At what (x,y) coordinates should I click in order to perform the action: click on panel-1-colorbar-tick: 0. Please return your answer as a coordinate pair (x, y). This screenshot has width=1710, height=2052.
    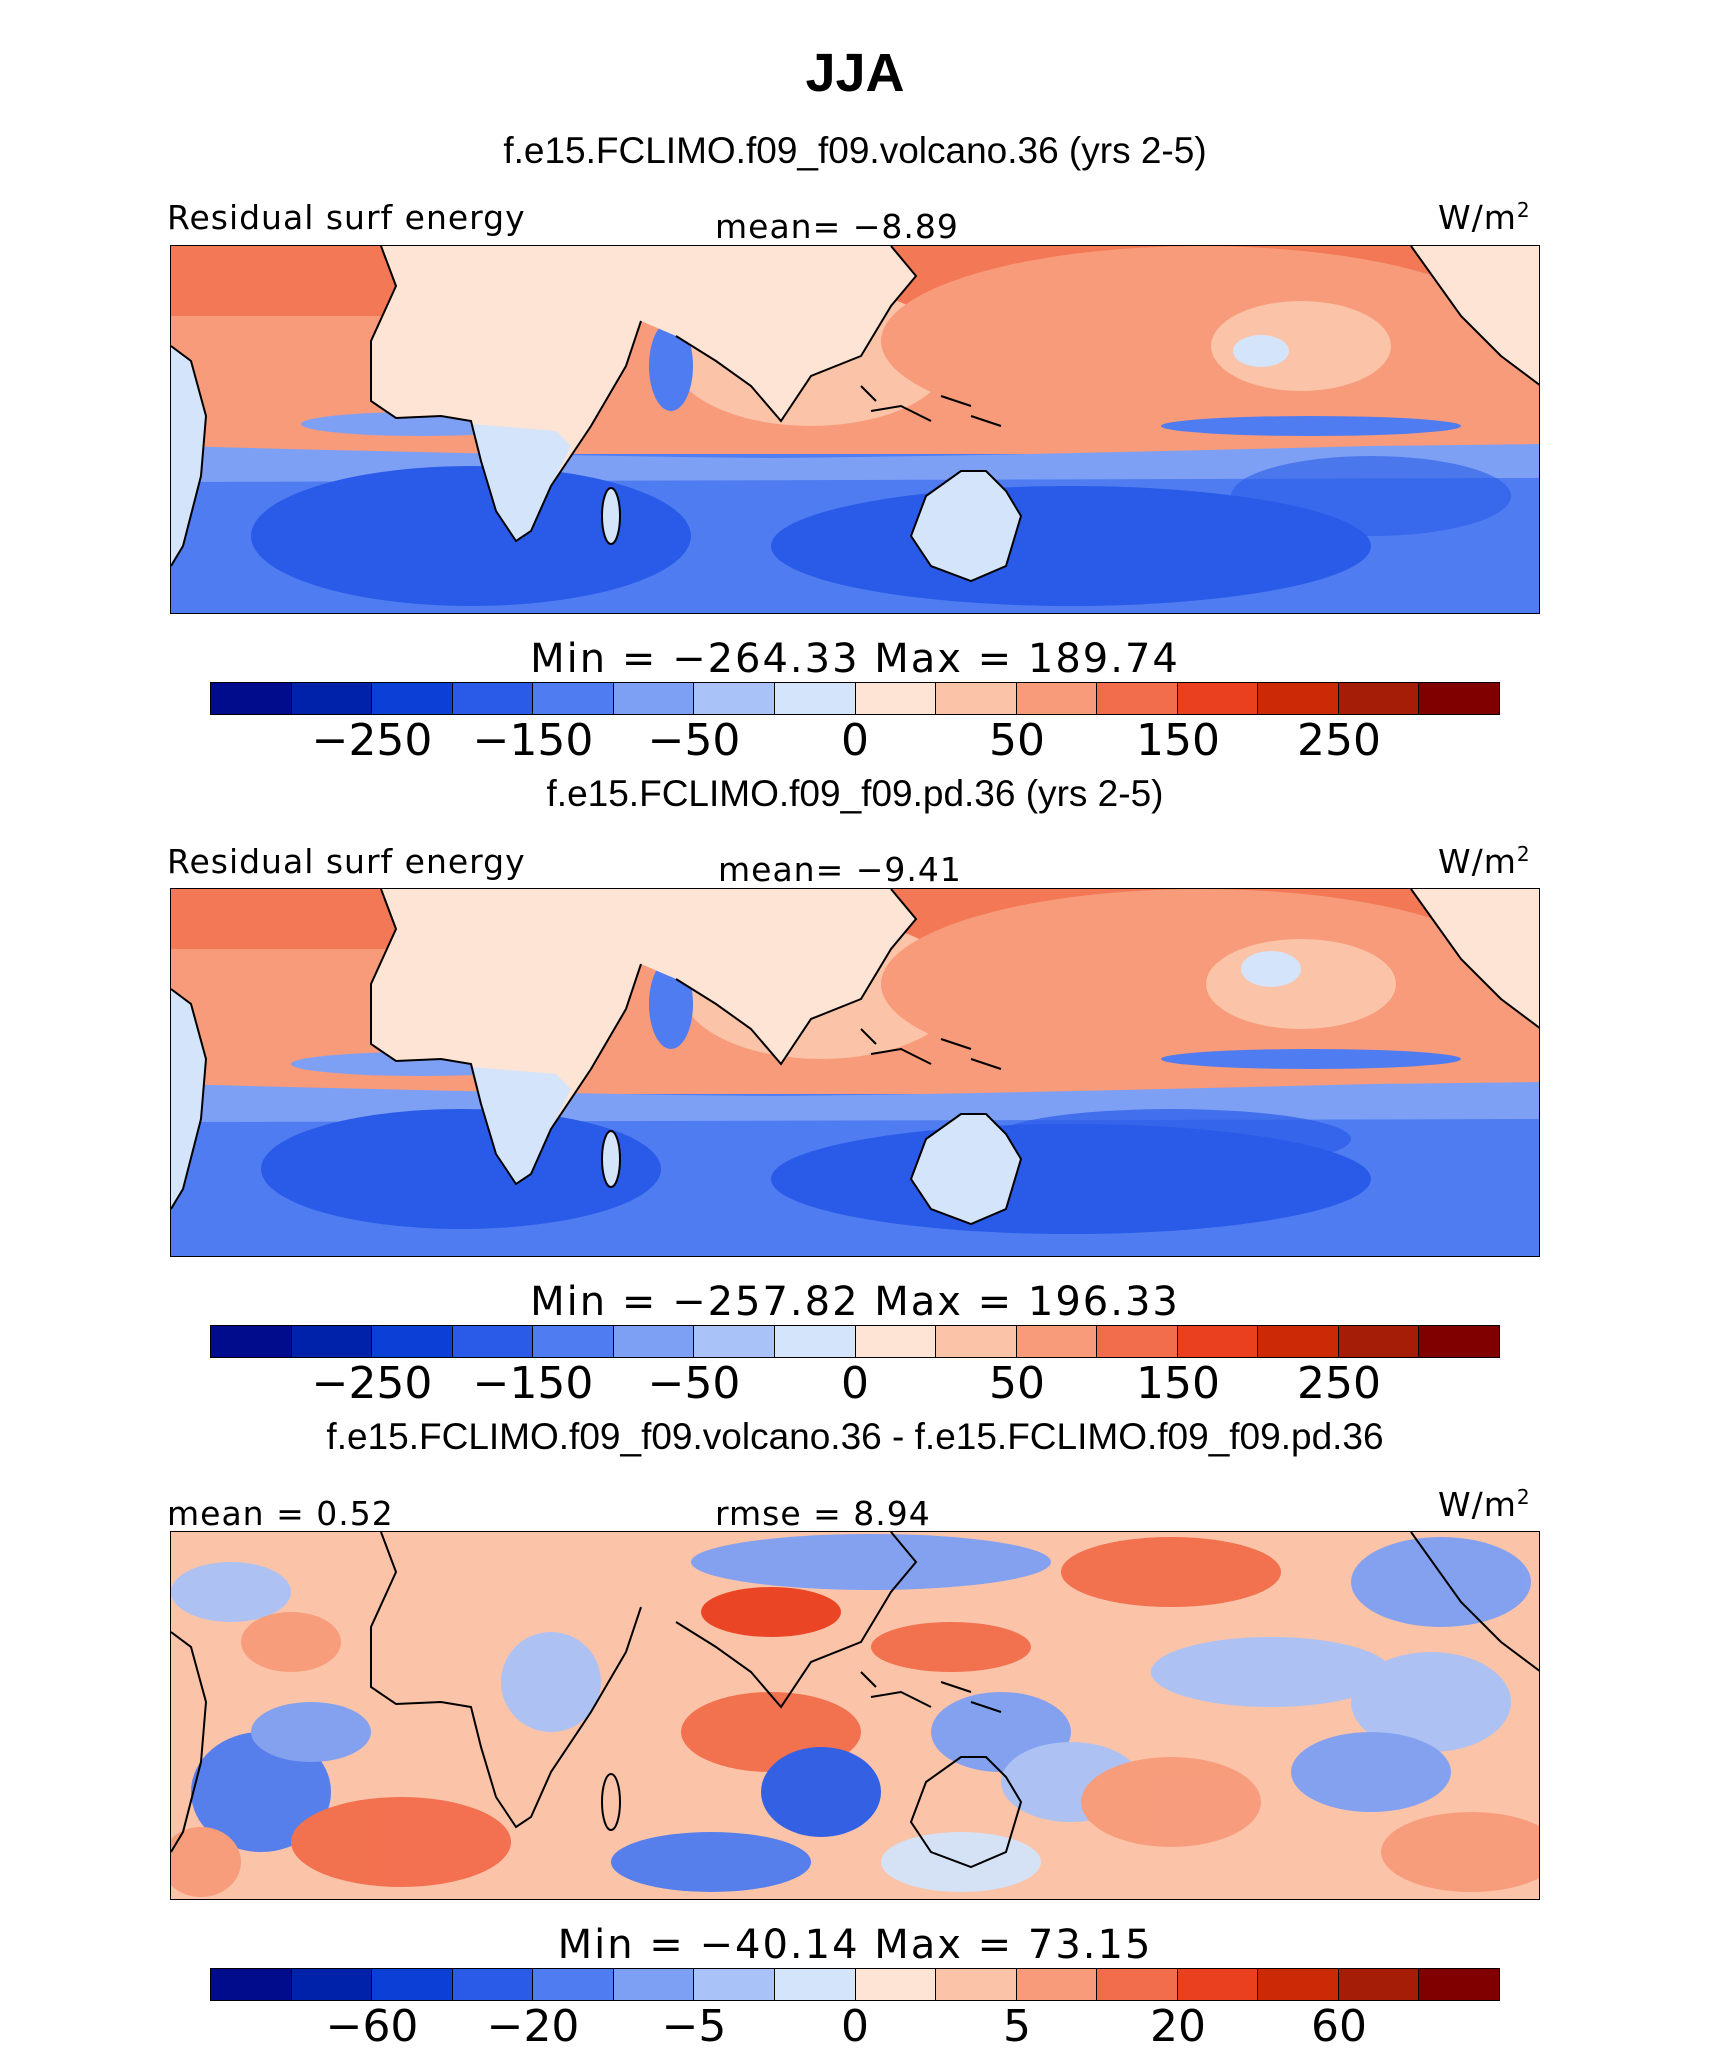
    Looking at the image, I should click on (855, 740).